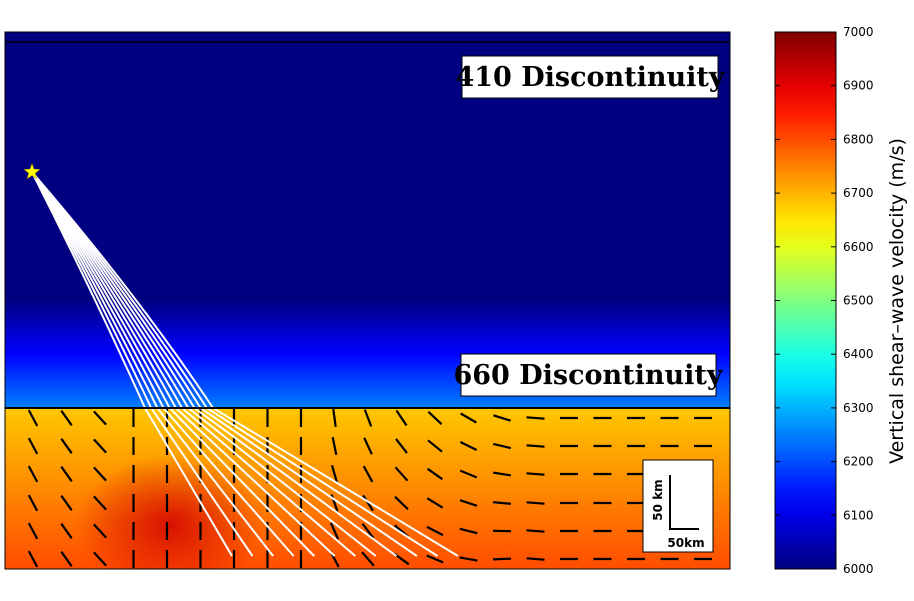 The image size is (914, 601). I want to click on annotation-660-text: 660 Discontinuity, so click(588, 375).